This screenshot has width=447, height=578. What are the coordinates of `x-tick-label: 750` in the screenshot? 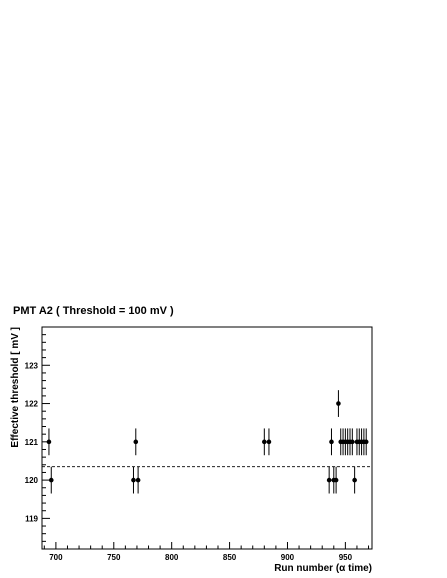 It's located at (114, 557).